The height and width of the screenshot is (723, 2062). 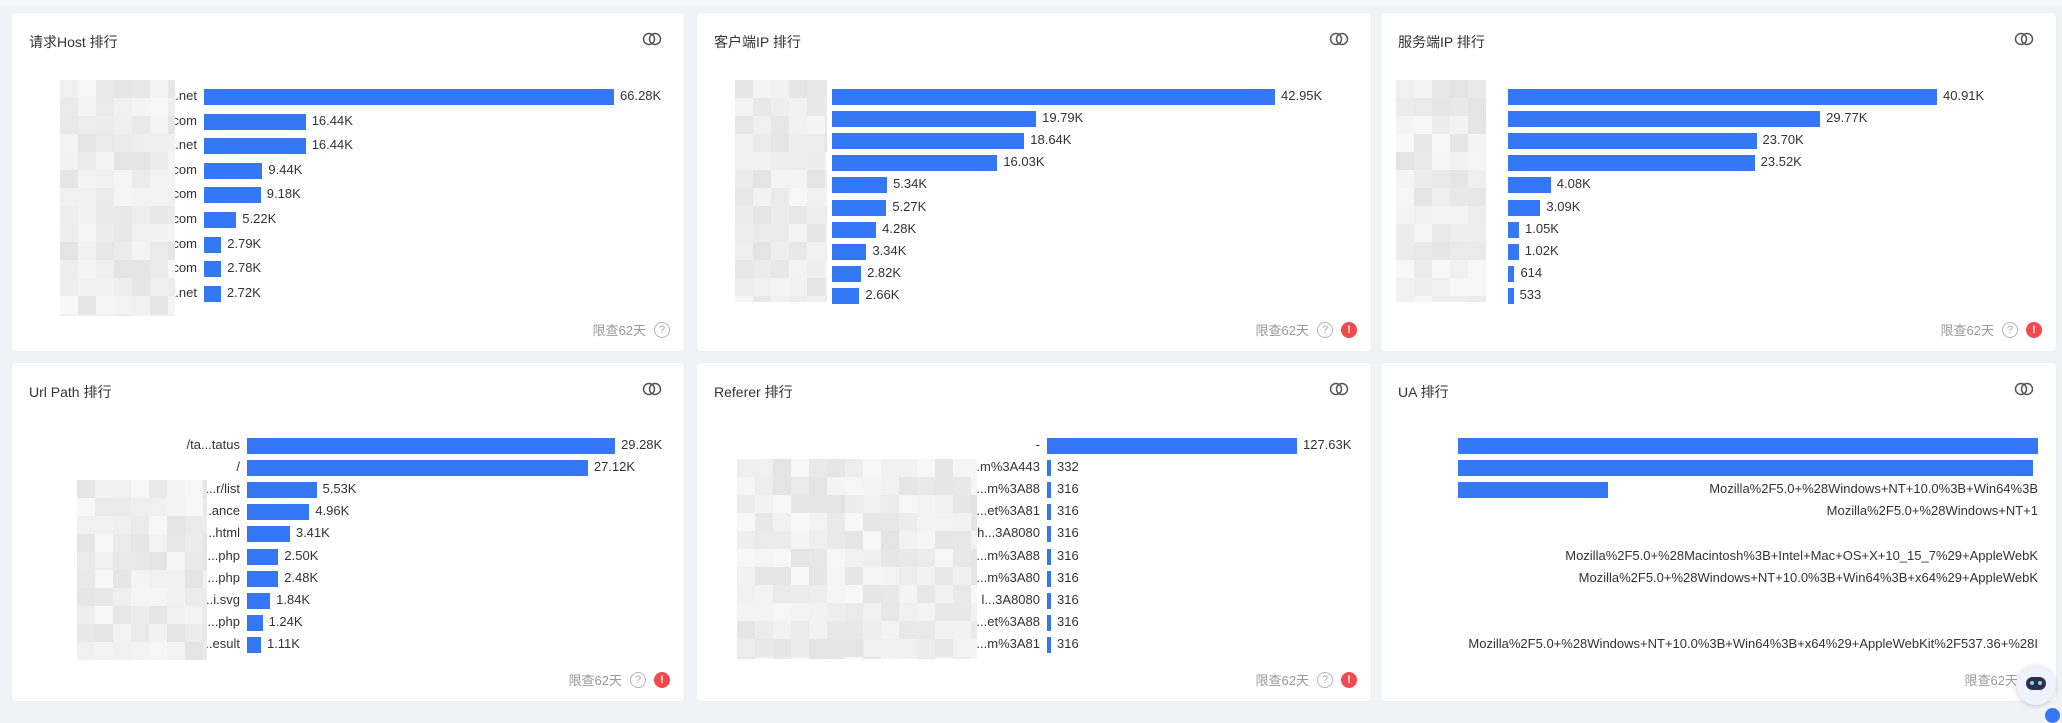 I want to click on value-label: 29.28K, so click(x=642, y=444).